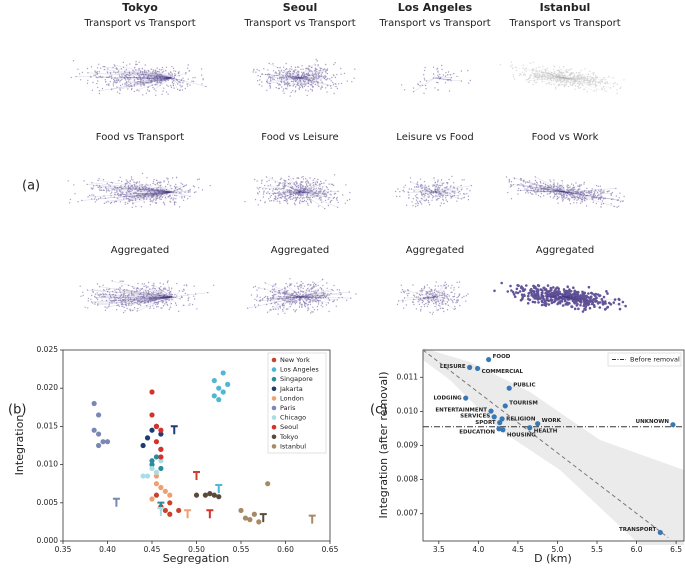 The image size is (685, 568). What do you see at coordinates (485, 423) in the screenshot?
I see `point-label: SPORT` at bounding box center [485, 423].